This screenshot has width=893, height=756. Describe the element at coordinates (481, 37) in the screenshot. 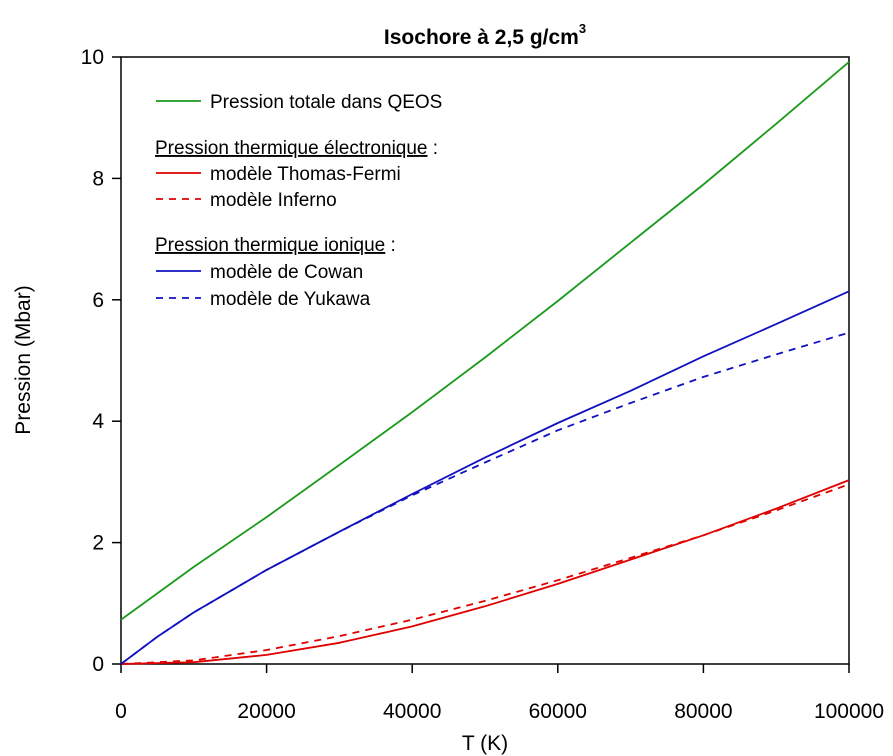

I see `chart-title-text: Isochore à 2,5 g/cm` at that location.